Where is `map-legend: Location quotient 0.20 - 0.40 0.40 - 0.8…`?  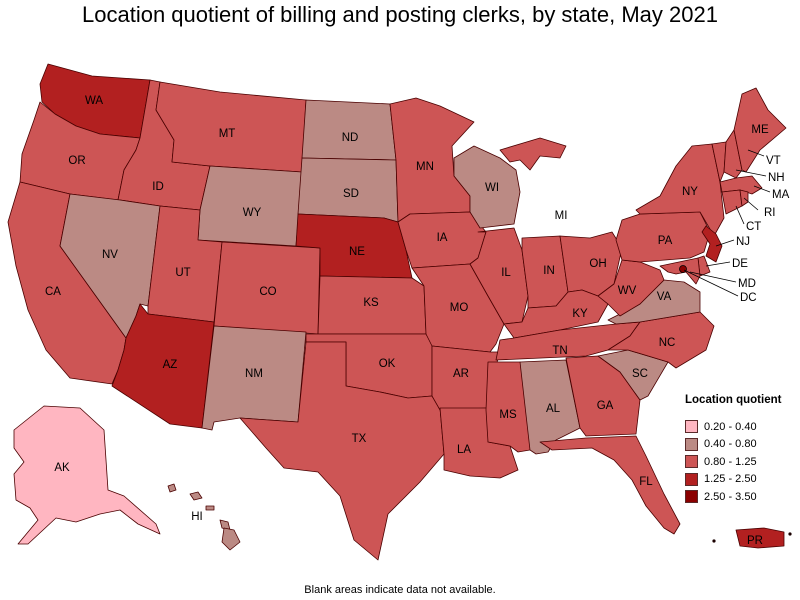 map-legend: Location quotient 0.20 - 0.40 0.40 - 0.8… is located at coordinates (741, 450).